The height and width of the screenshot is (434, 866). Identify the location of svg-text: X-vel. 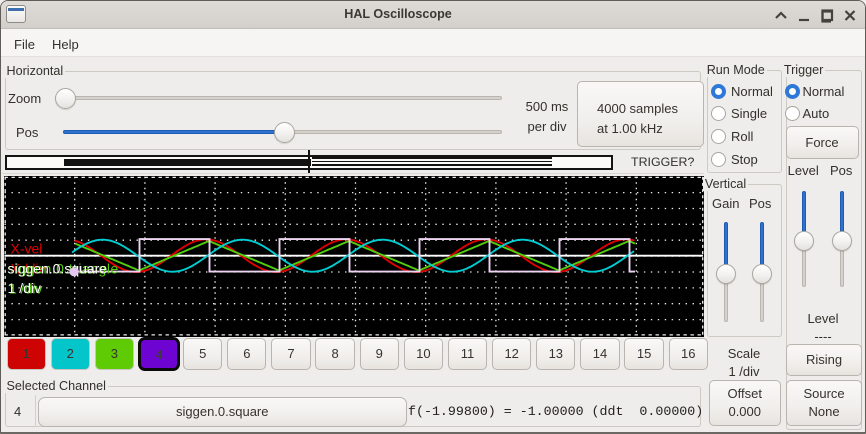
(27, 248).